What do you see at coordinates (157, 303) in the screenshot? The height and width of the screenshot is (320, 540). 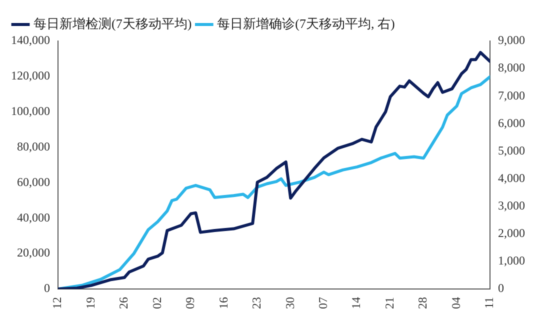 I see `x-tick-label: 02` at bounding box center [157, 303].